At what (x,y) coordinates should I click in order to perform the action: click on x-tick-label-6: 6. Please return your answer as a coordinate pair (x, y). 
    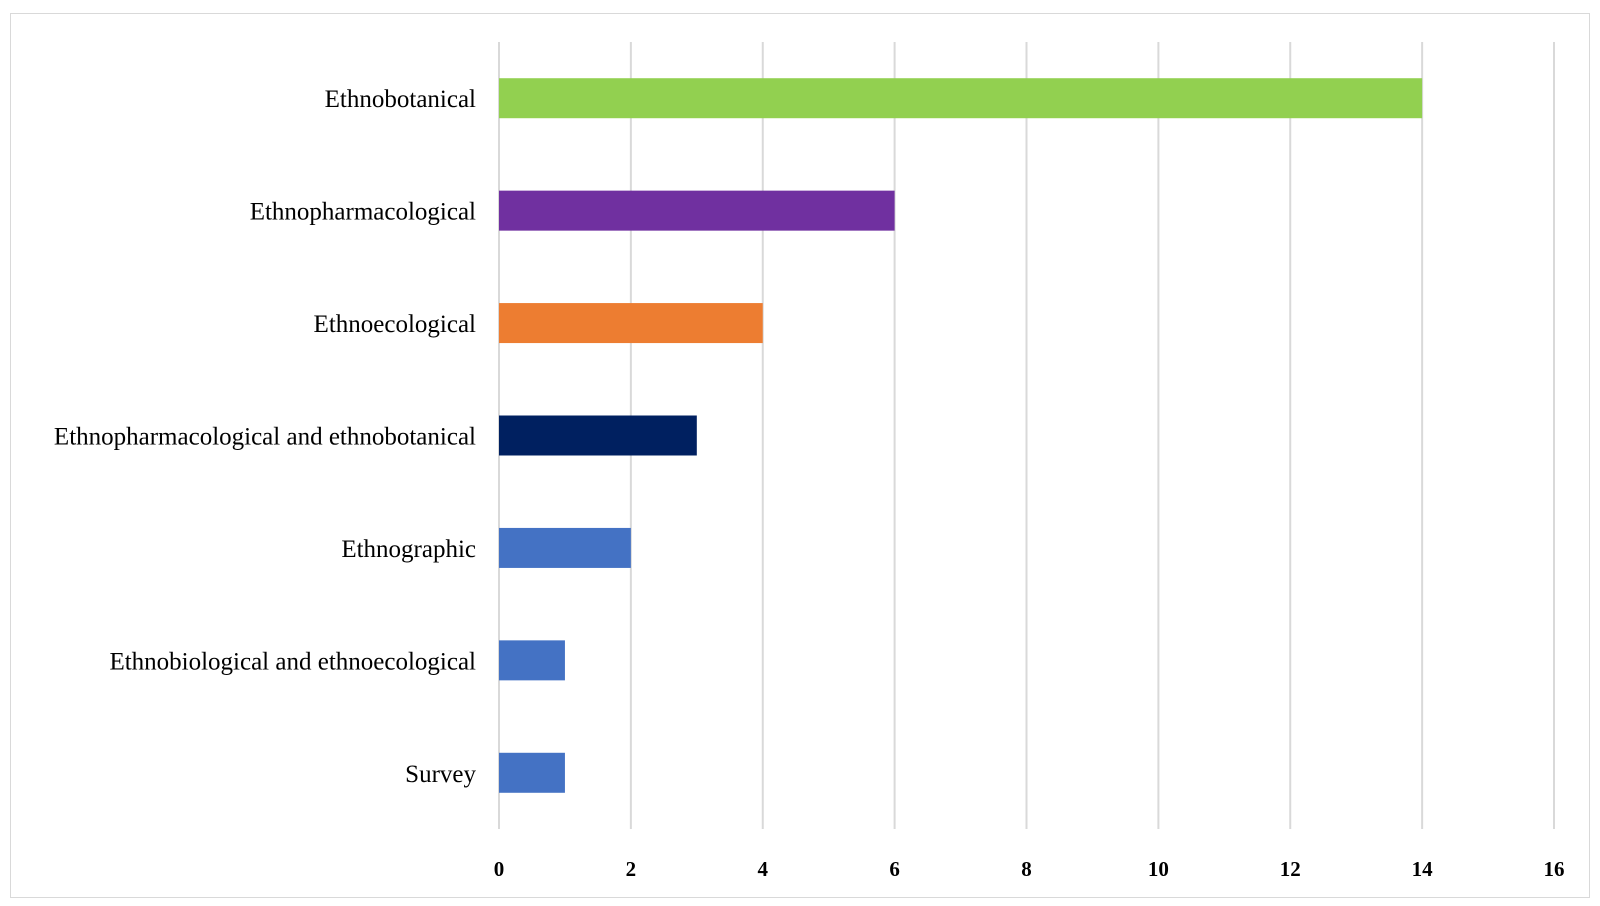
    Looking at the image, I should click on (894, 869).